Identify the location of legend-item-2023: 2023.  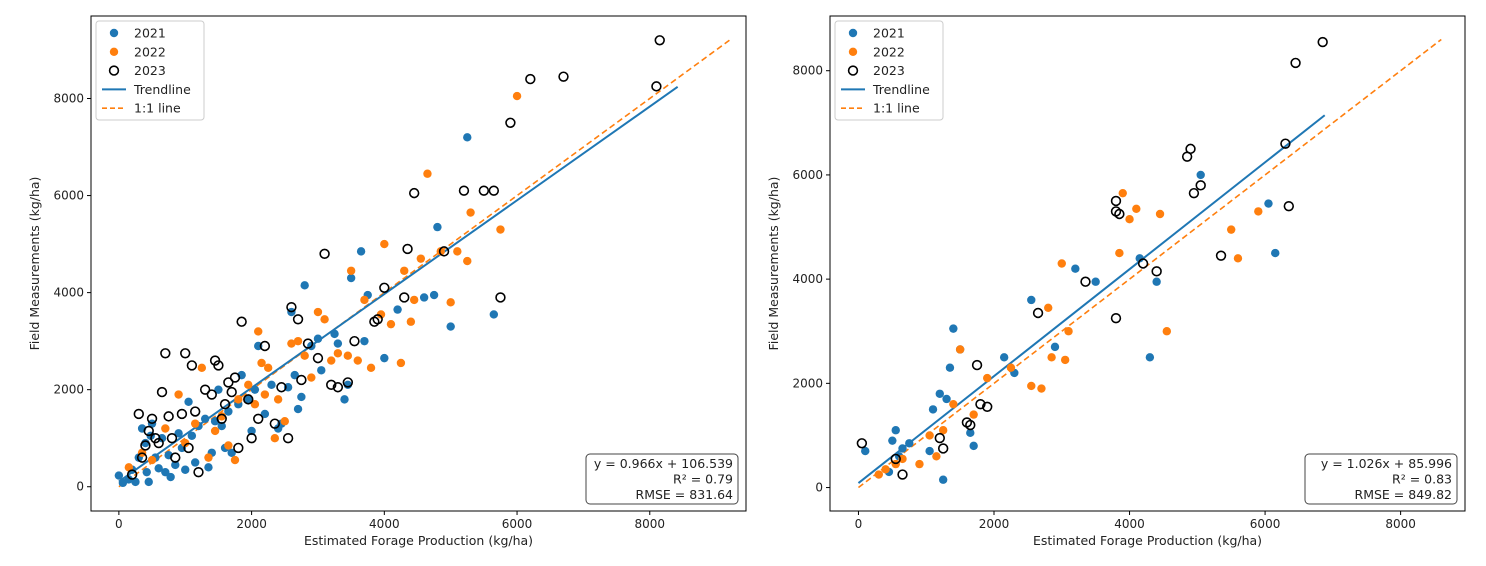
(137, 70).